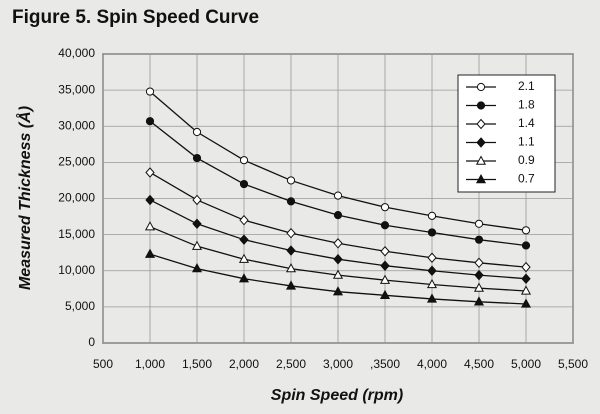 The height and width of the screenshot is (414, 600). Describe the element at coordinates (76, 198) in the screenshot. I see `y-tick-label: 20,000` at that location.